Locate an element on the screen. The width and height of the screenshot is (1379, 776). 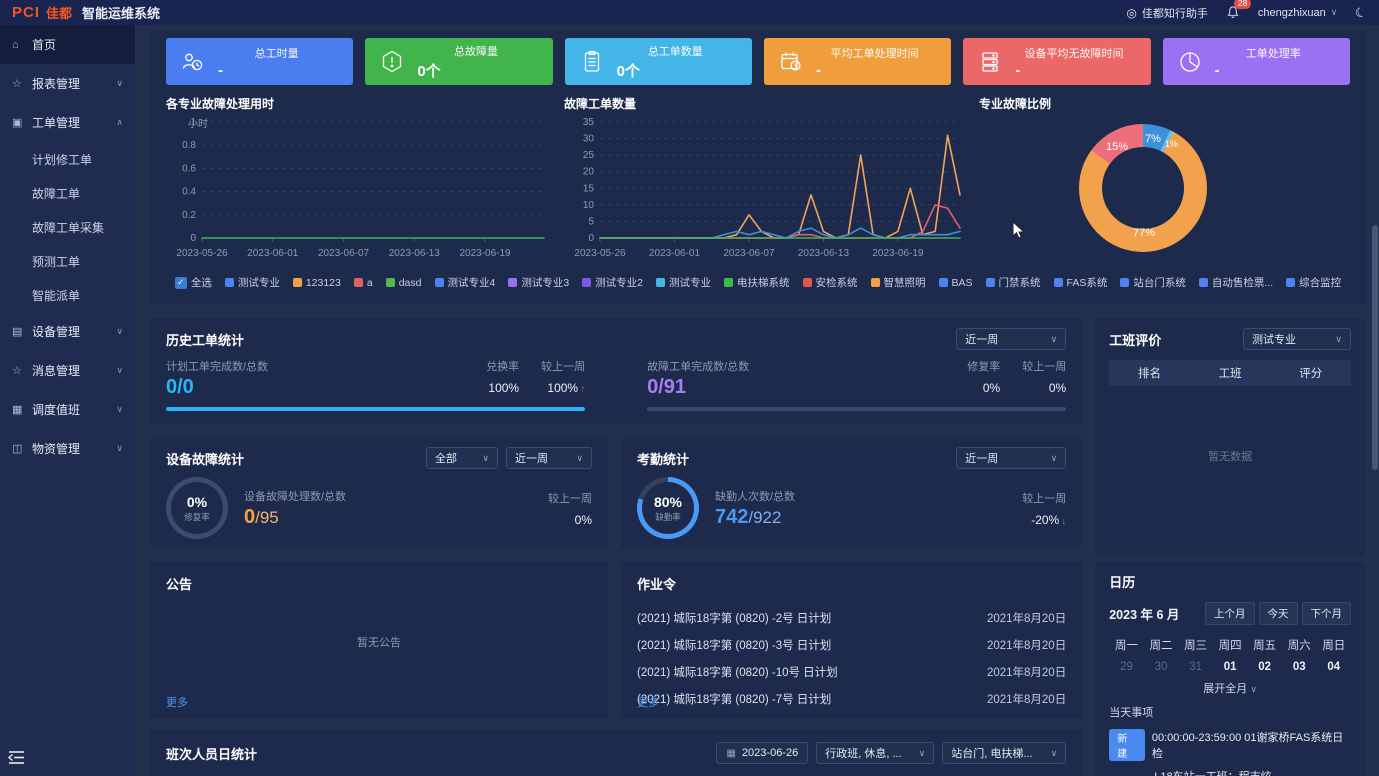
sidebar-item-duty-schedule: ▦ 调度值班 ∨ is located at coordinates (67, 410).